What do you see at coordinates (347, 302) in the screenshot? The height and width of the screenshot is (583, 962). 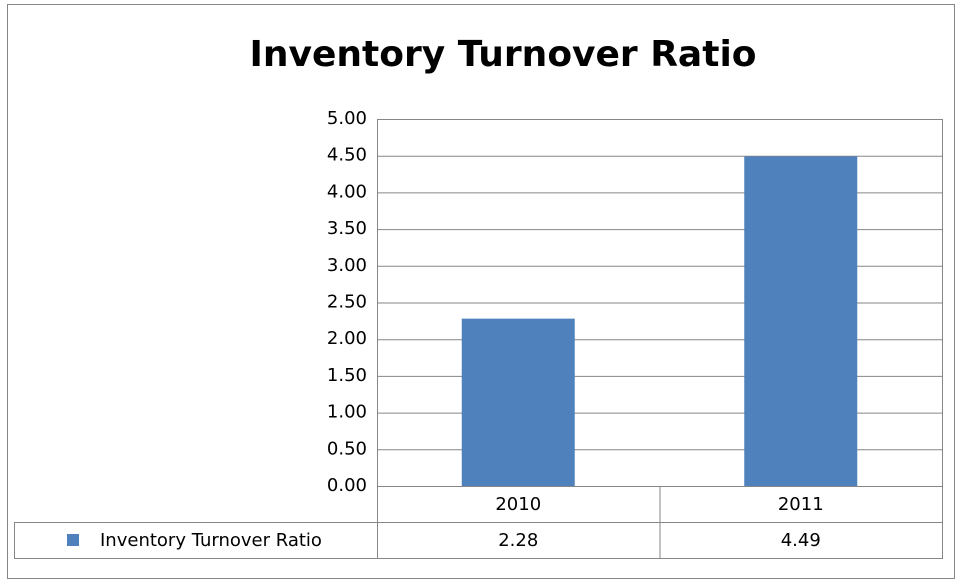 I see `y-tick-label: 2.50` at bounding box center [347, 302].